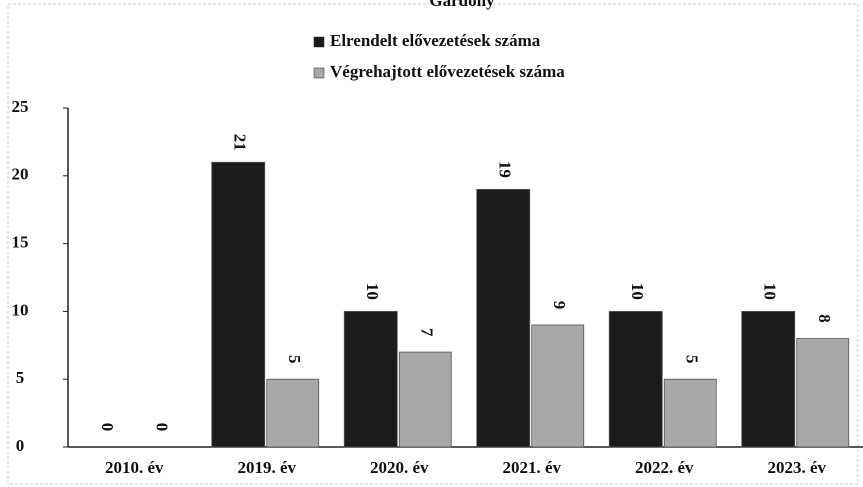 The width and height of the screenshot is (863, 487). Describe the element at coordinates (435, 40) in the screenshot. I see `legend-label: Elrendelt elővezetések száma` at that location.